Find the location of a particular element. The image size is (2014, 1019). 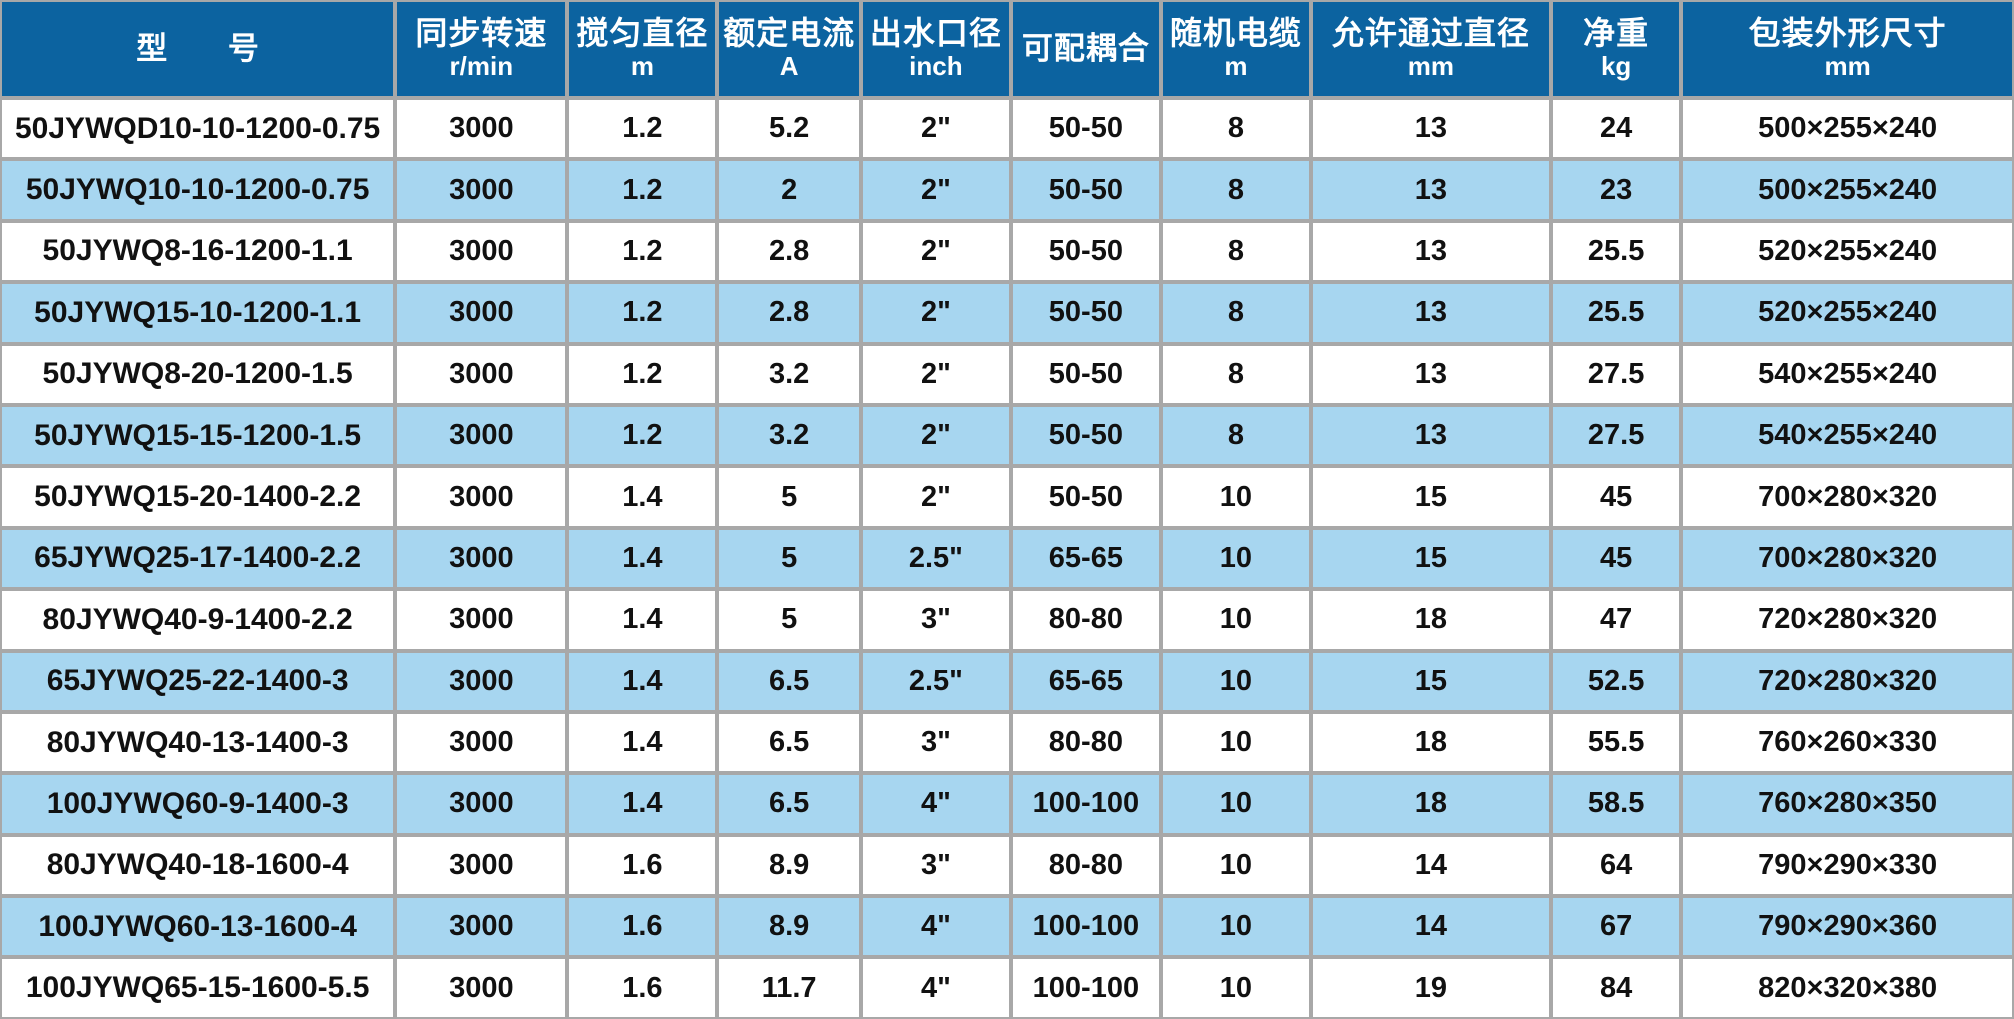

data-cell: 45 is located at coordinates (1616, 497).